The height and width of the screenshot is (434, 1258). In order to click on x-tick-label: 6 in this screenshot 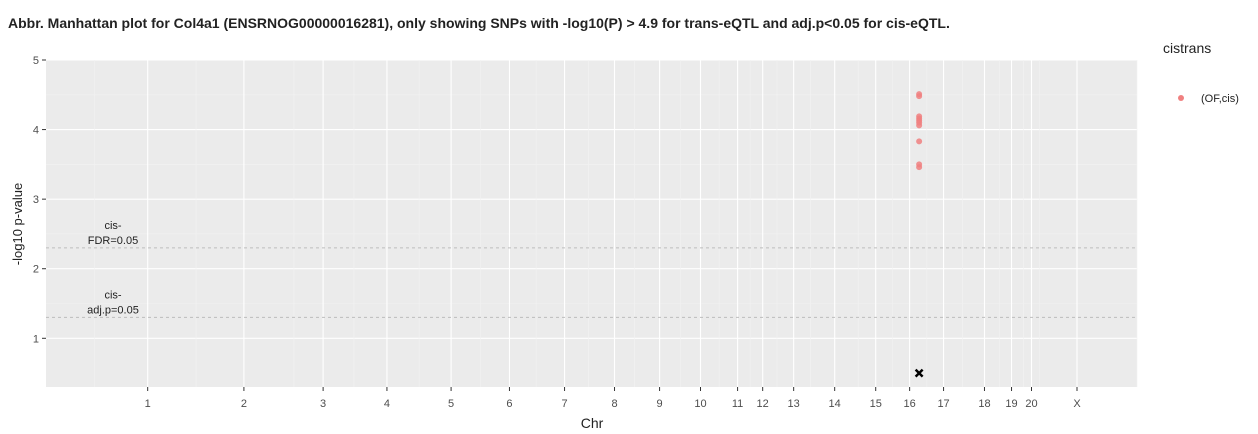, I will do `click(509, 404)`.